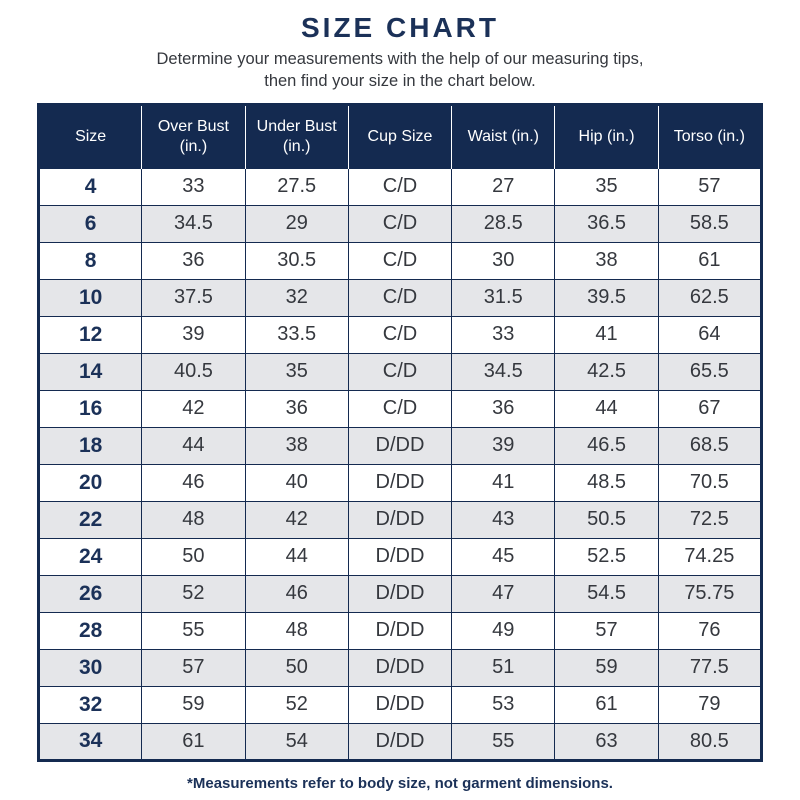  I want to click on data-cell: 50.5, so click(606, 519).